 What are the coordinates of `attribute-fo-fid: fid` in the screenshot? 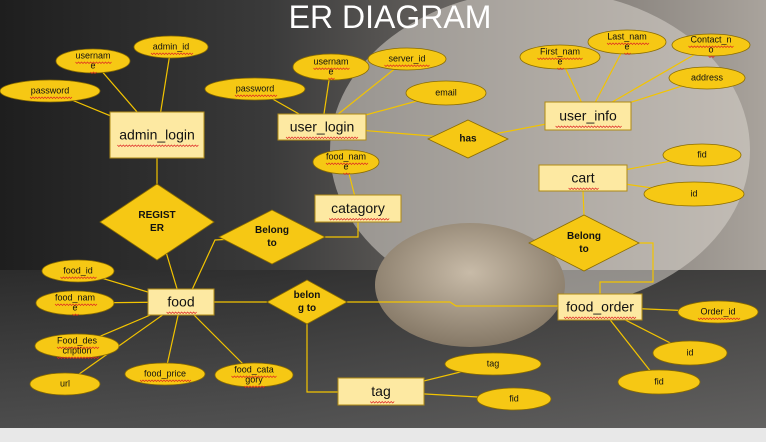 It's located at (659, 382).